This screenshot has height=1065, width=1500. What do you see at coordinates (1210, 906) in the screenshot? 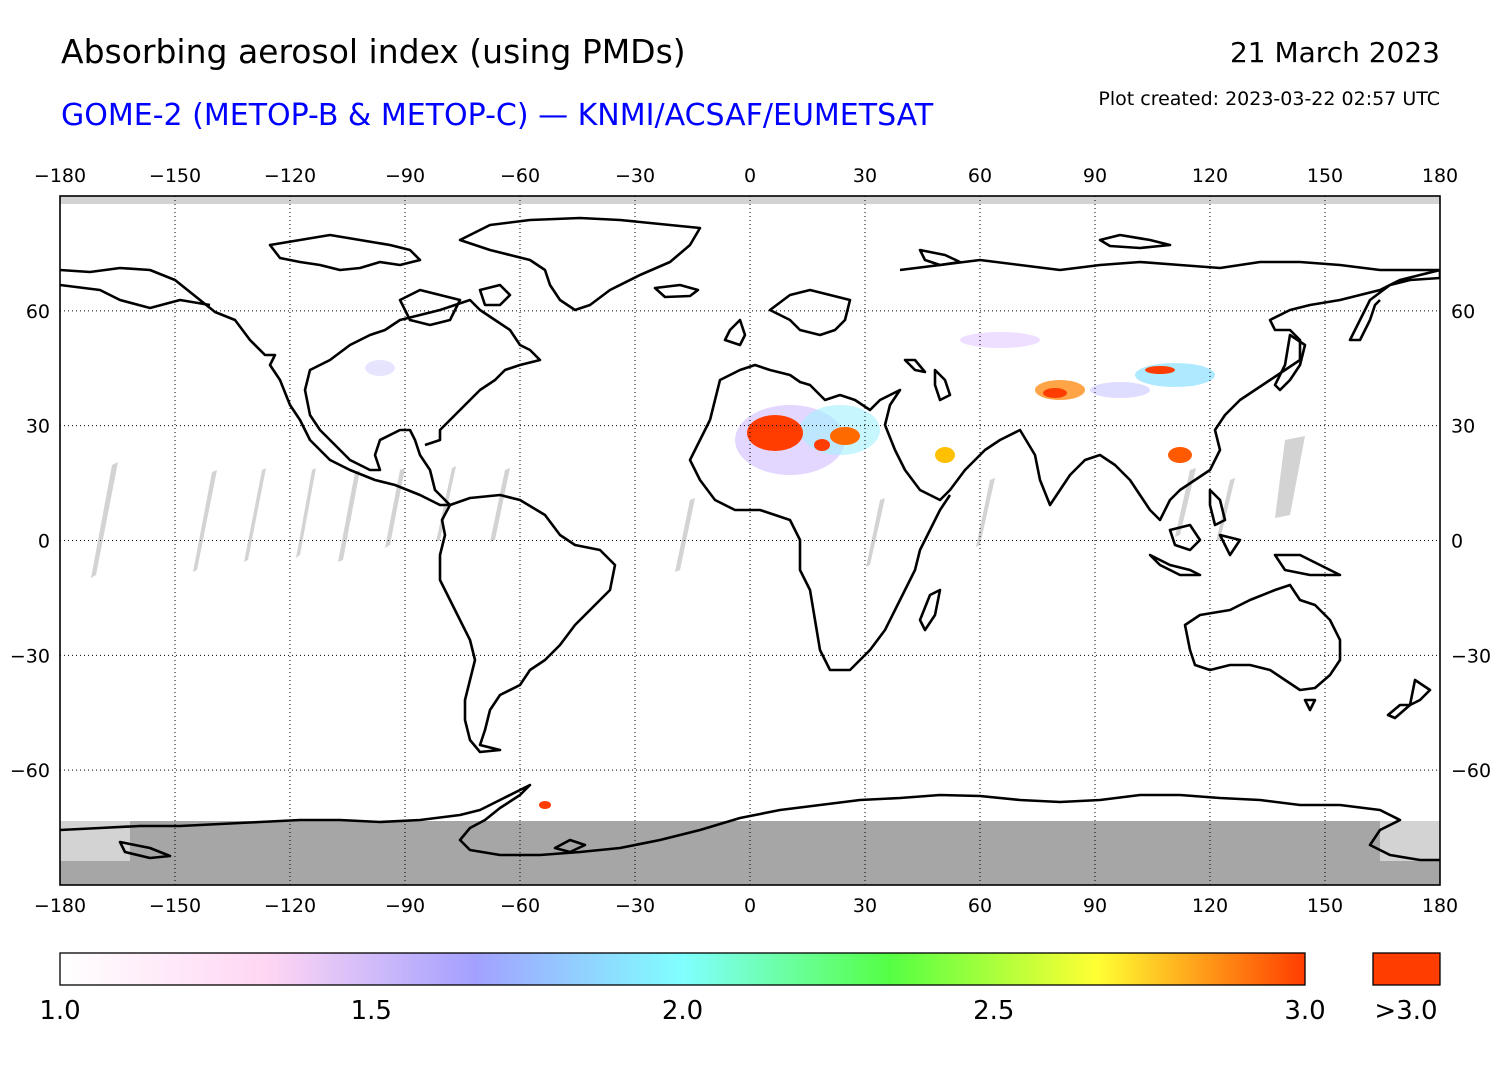
I see `lon-tick-label-bottom: 120` at bounding box center [1210, 906].